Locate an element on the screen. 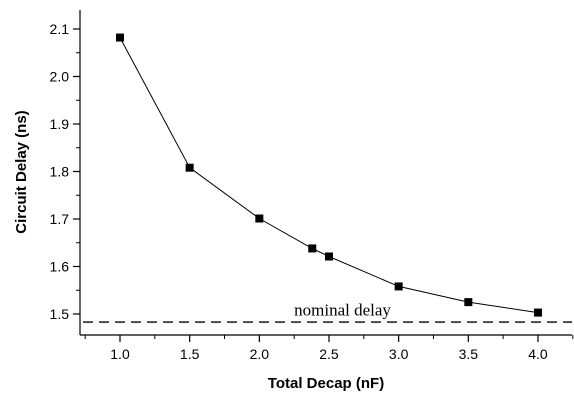  y-tick-label: 1.7 is located at coordinates (60, 219).